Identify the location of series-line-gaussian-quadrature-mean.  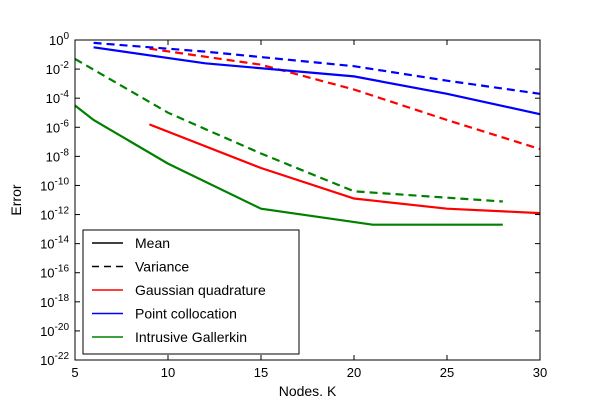
(344, 169).